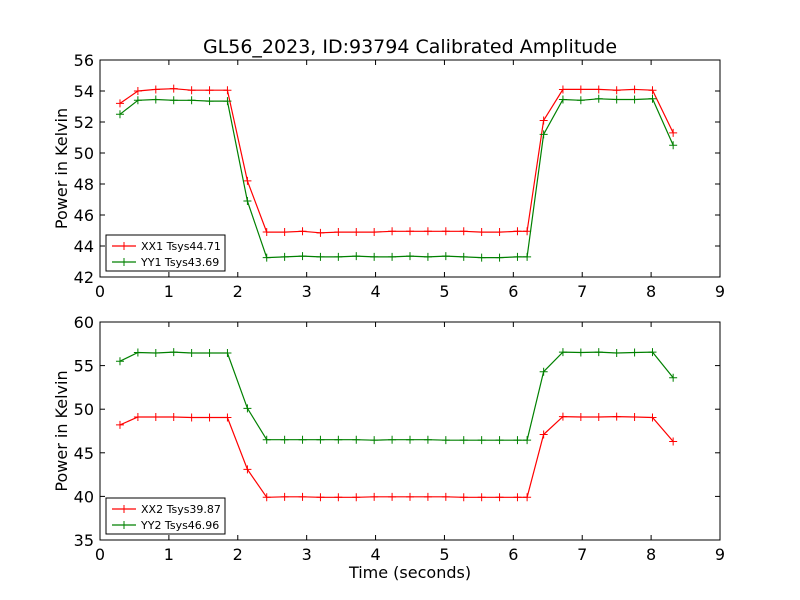 The height and width of the screenshot is (600, 800). Describe the element at coordinates (165, 253) in the screenshot. I see `legend-box` at that location.